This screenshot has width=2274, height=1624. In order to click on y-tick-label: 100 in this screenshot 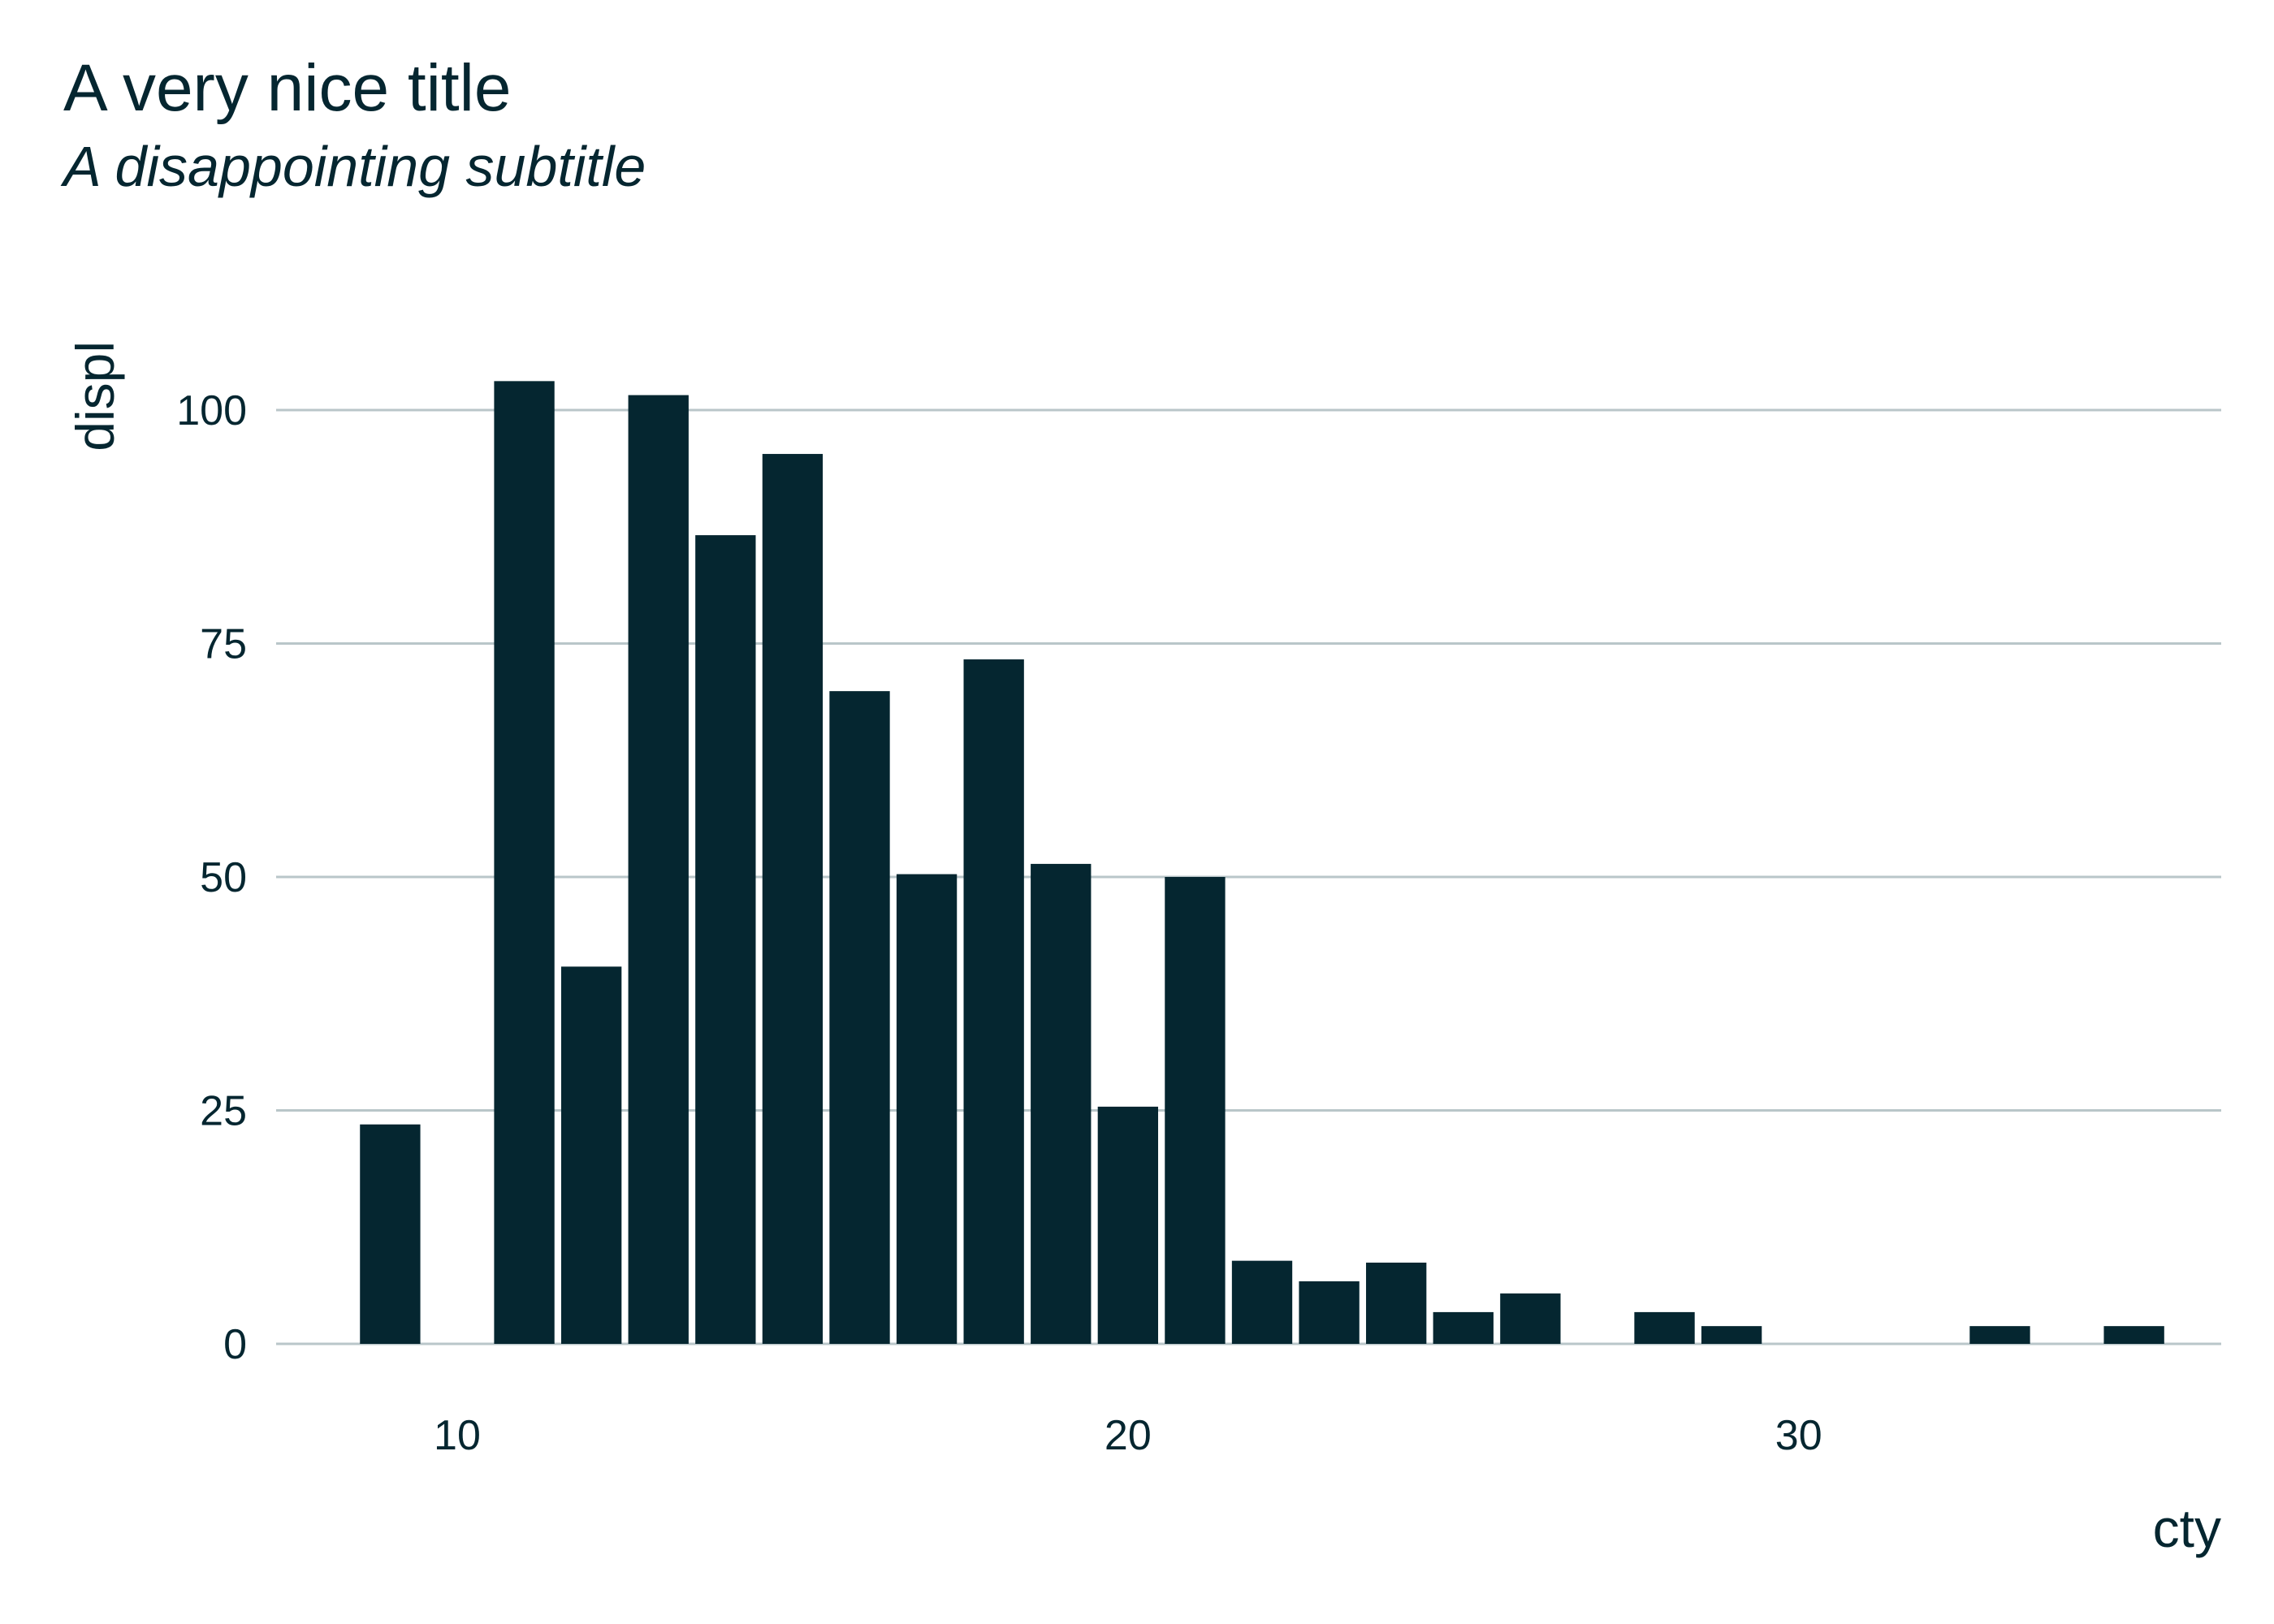, I will do `click(211, 411)`.